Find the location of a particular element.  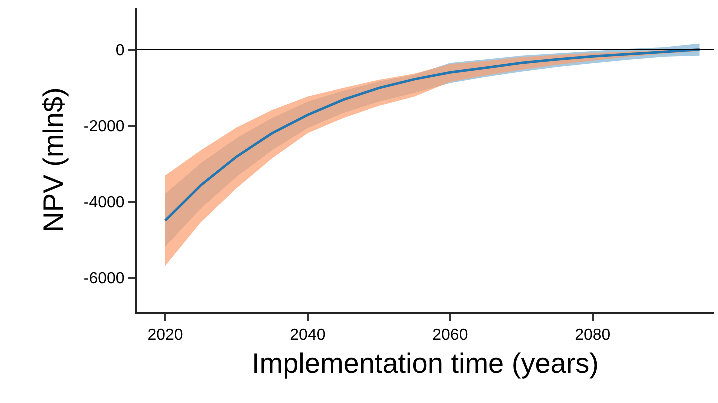

y-tick-label: -4000 is located at coordinates (104, 203).